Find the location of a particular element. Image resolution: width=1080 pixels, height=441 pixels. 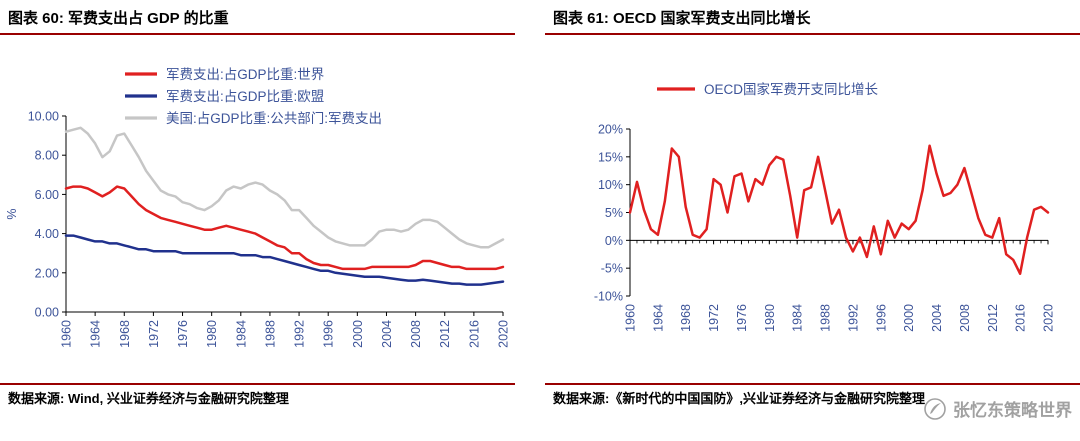

y-axis-labels: 20% 15% 10% 5% 0% -5% -10% is located at coordinates (608, 213).